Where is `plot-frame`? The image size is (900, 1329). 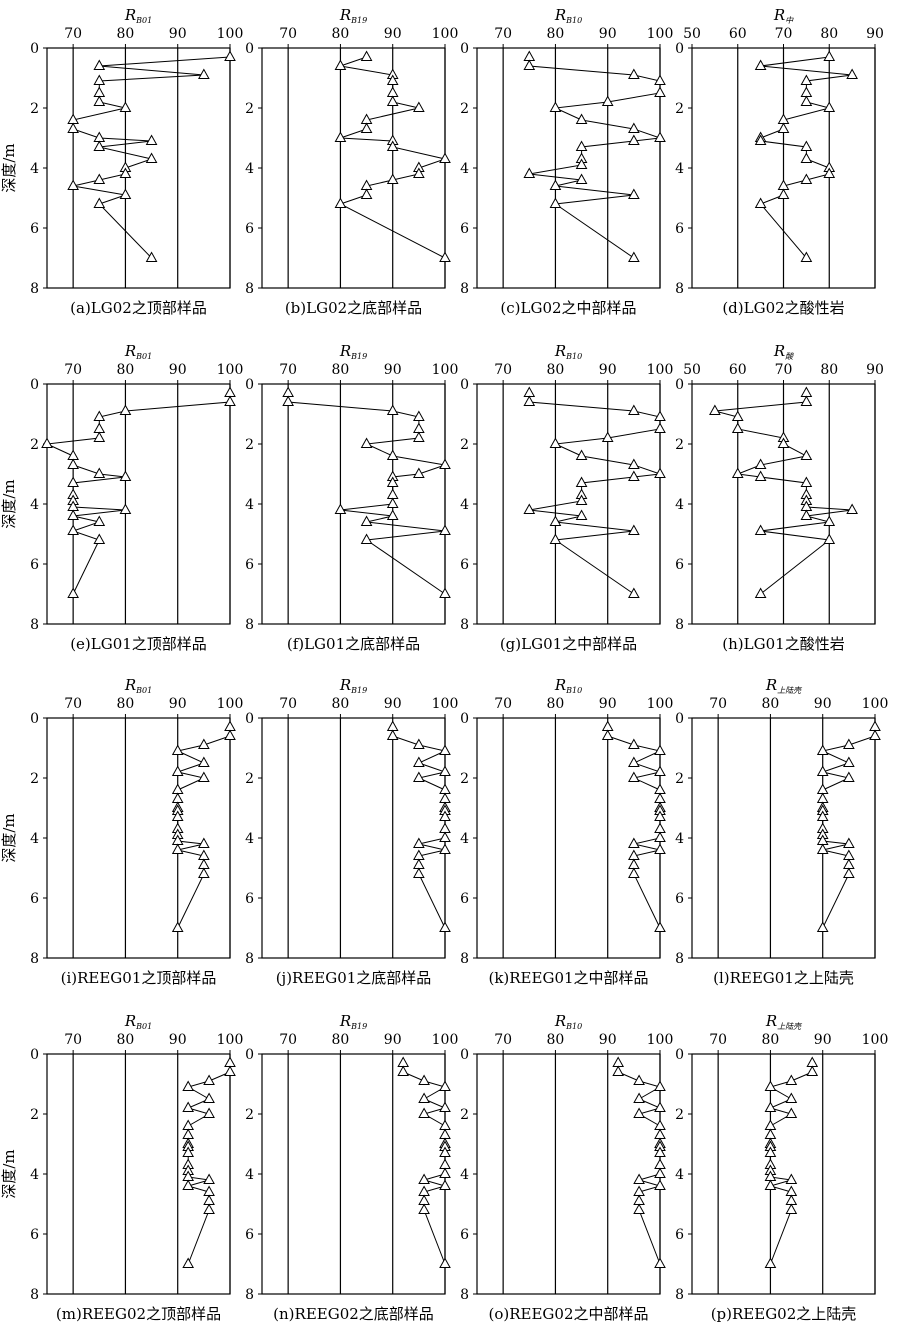
plot-frame is located at coordinates (783, 838).